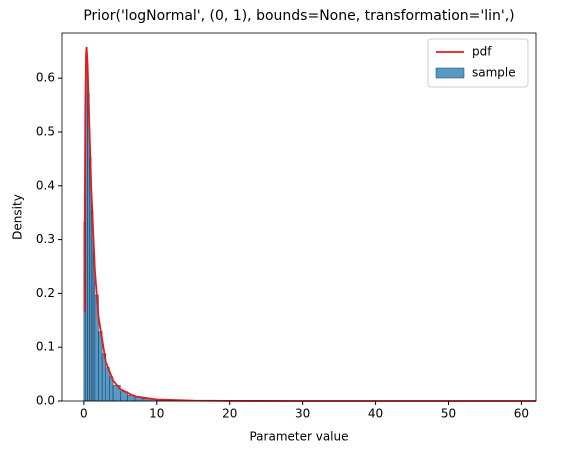 Image resolution: width=581 pixels, height=454 pixels. What do you see at coordinates (84, 414) in the screenshot?
I see `x-tick-label: 0` at bounding box center [84, 414].